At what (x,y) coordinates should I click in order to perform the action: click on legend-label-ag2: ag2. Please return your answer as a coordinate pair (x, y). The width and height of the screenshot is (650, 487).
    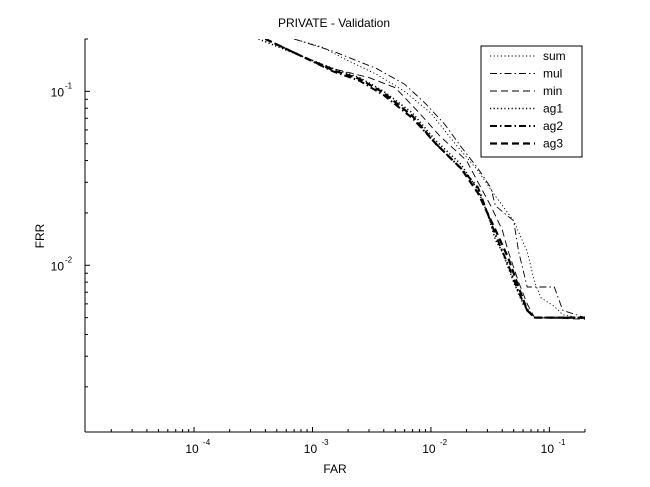
    Looking at the image, I should click on (553, 126).